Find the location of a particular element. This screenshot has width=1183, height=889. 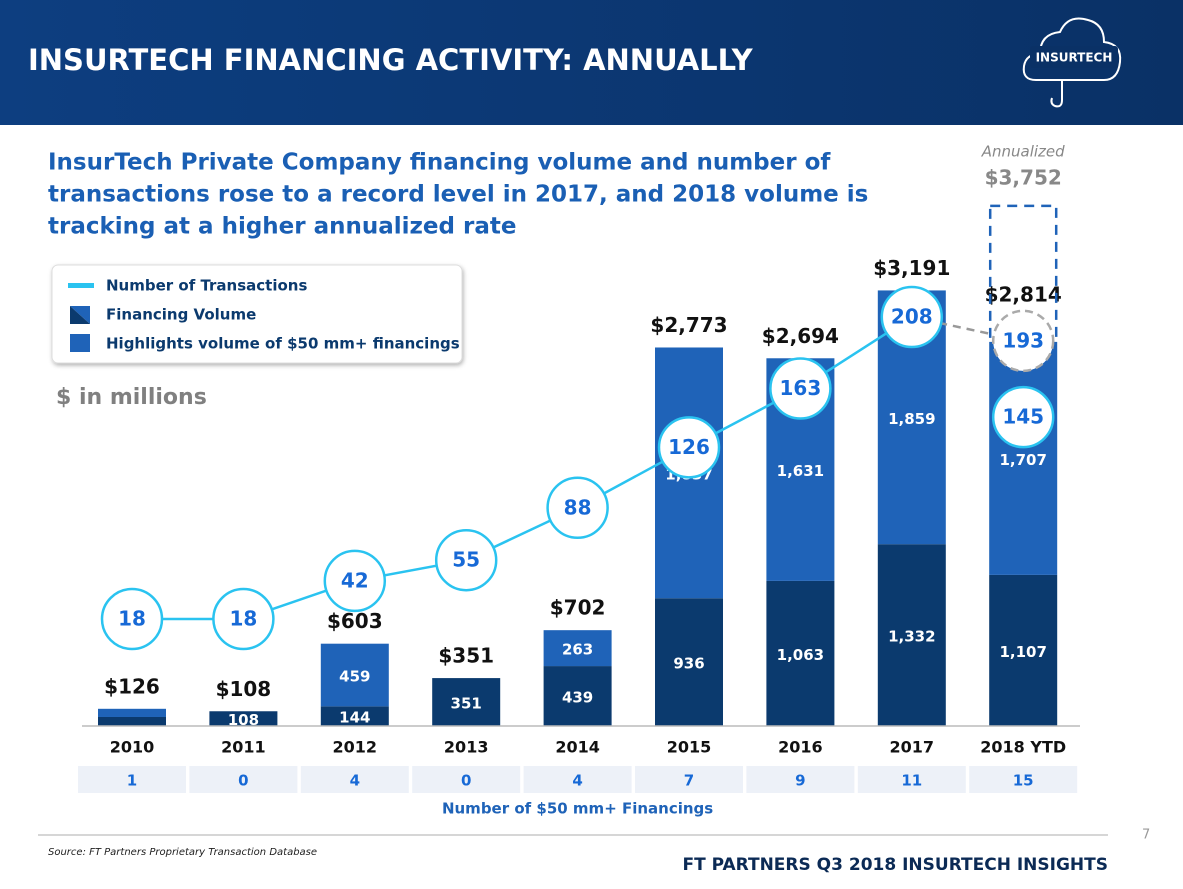

total-label: $603 is located at coordinates (355, 621).